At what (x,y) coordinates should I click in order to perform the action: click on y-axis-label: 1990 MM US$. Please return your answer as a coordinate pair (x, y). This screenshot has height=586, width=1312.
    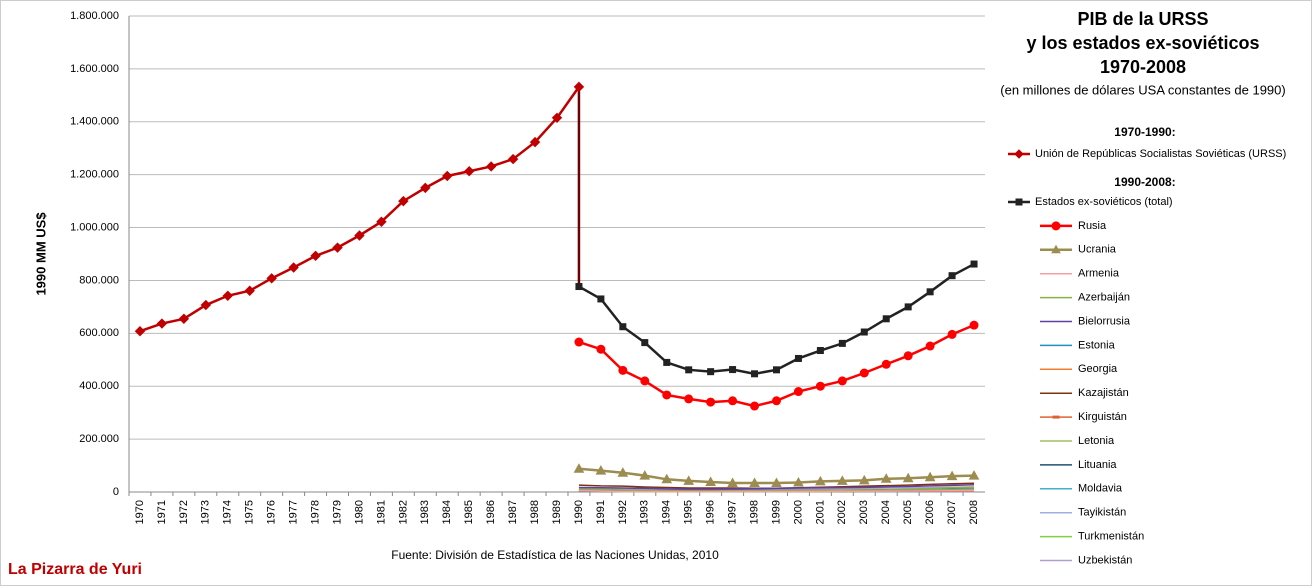
    Looking at the image, I should click on (40, 254).